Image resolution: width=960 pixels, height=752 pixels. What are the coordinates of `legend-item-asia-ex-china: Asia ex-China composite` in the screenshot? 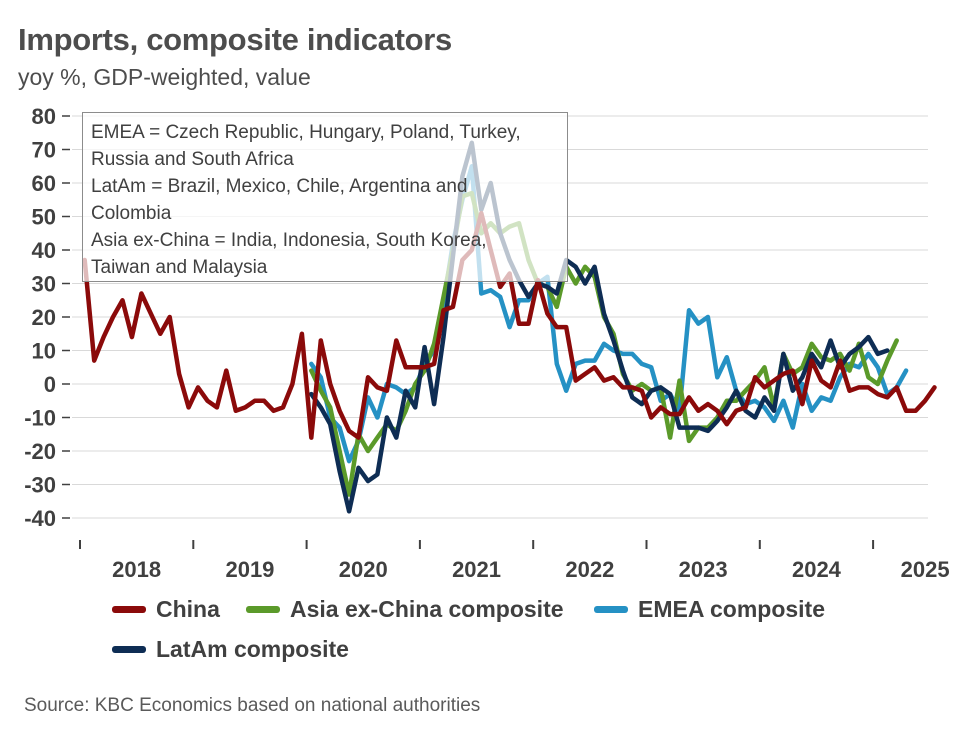 It's located at (405, 609).